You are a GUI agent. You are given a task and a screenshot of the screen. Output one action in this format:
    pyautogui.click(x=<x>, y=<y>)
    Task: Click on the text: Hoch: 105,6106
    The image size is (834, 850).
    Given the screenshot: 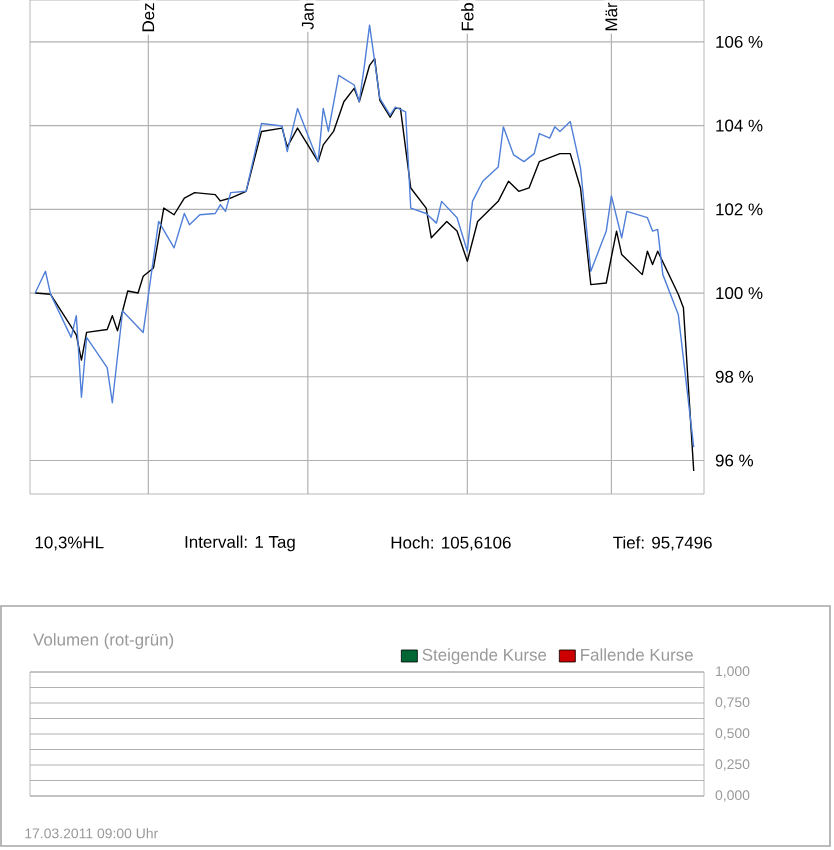 What is the action you would take?
    pyautogui.click(x=451, y=543)
    